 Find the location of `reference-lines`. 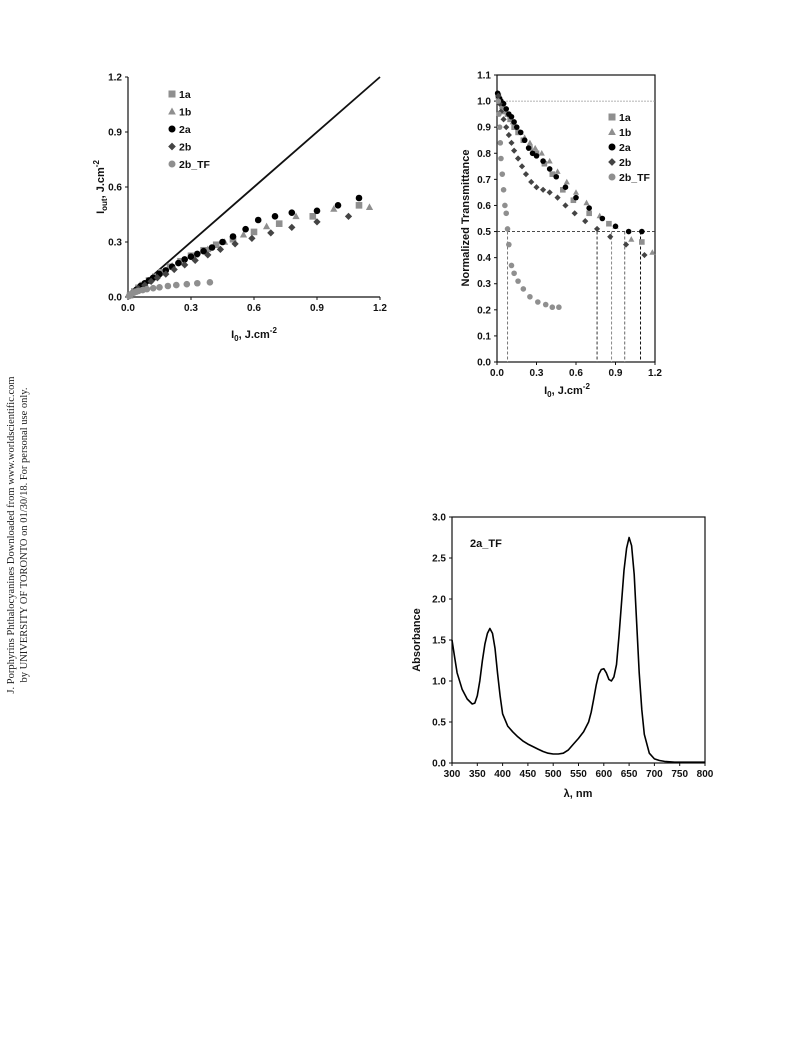

reference-lines is located at coordinates (254, 187).